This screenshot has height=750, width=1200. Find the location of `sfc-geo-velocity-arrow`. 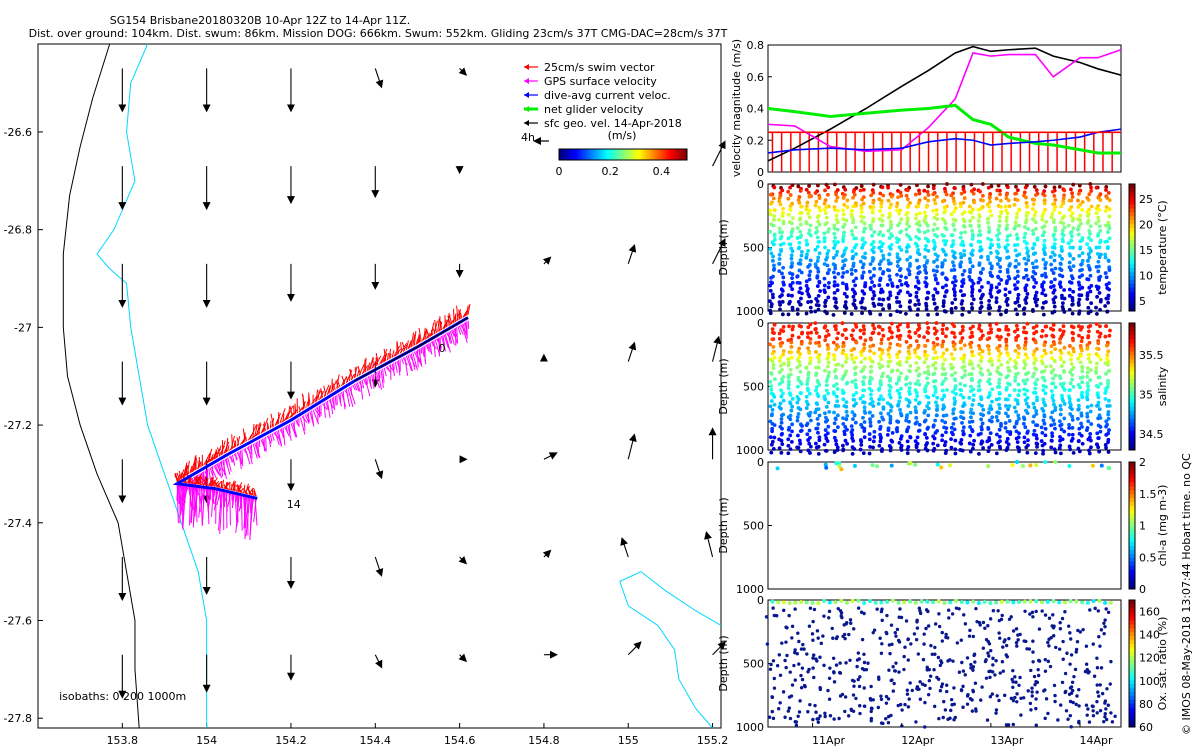

sfc-geo-velocity-arrow is located at coordinates (547, 260).